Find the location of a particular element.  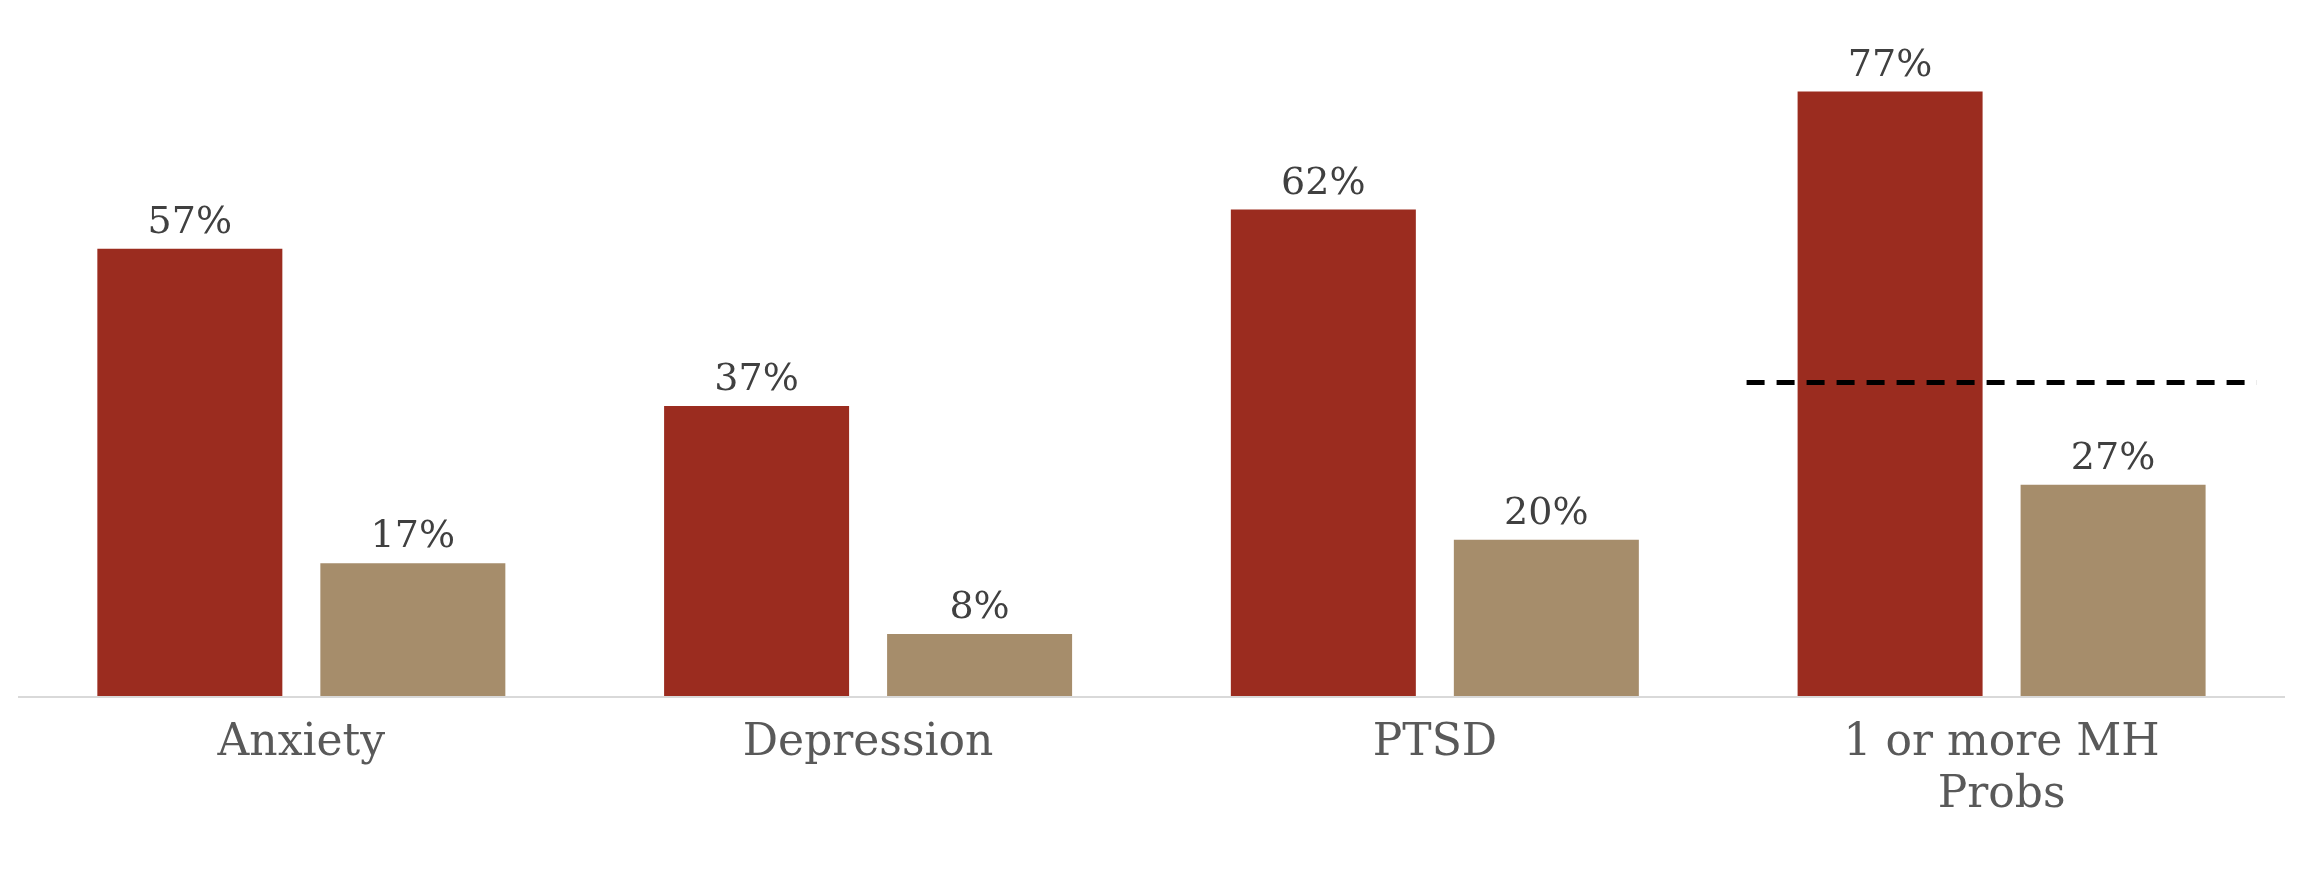

x-tick-label: 1 or more MH Probs is located at coordinates (2001, 765).